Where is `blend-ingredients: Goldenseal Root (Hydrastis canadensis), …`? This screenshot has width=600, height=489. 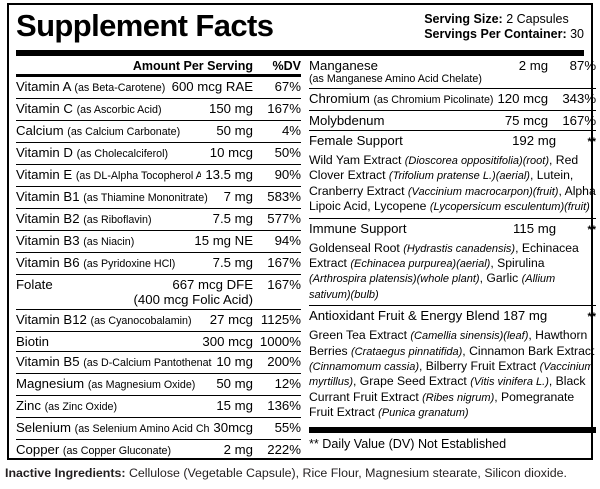
blend-ingredients: Goldenseal Root (Hydrastis canadensis), … is located at coordinates (444, 270).